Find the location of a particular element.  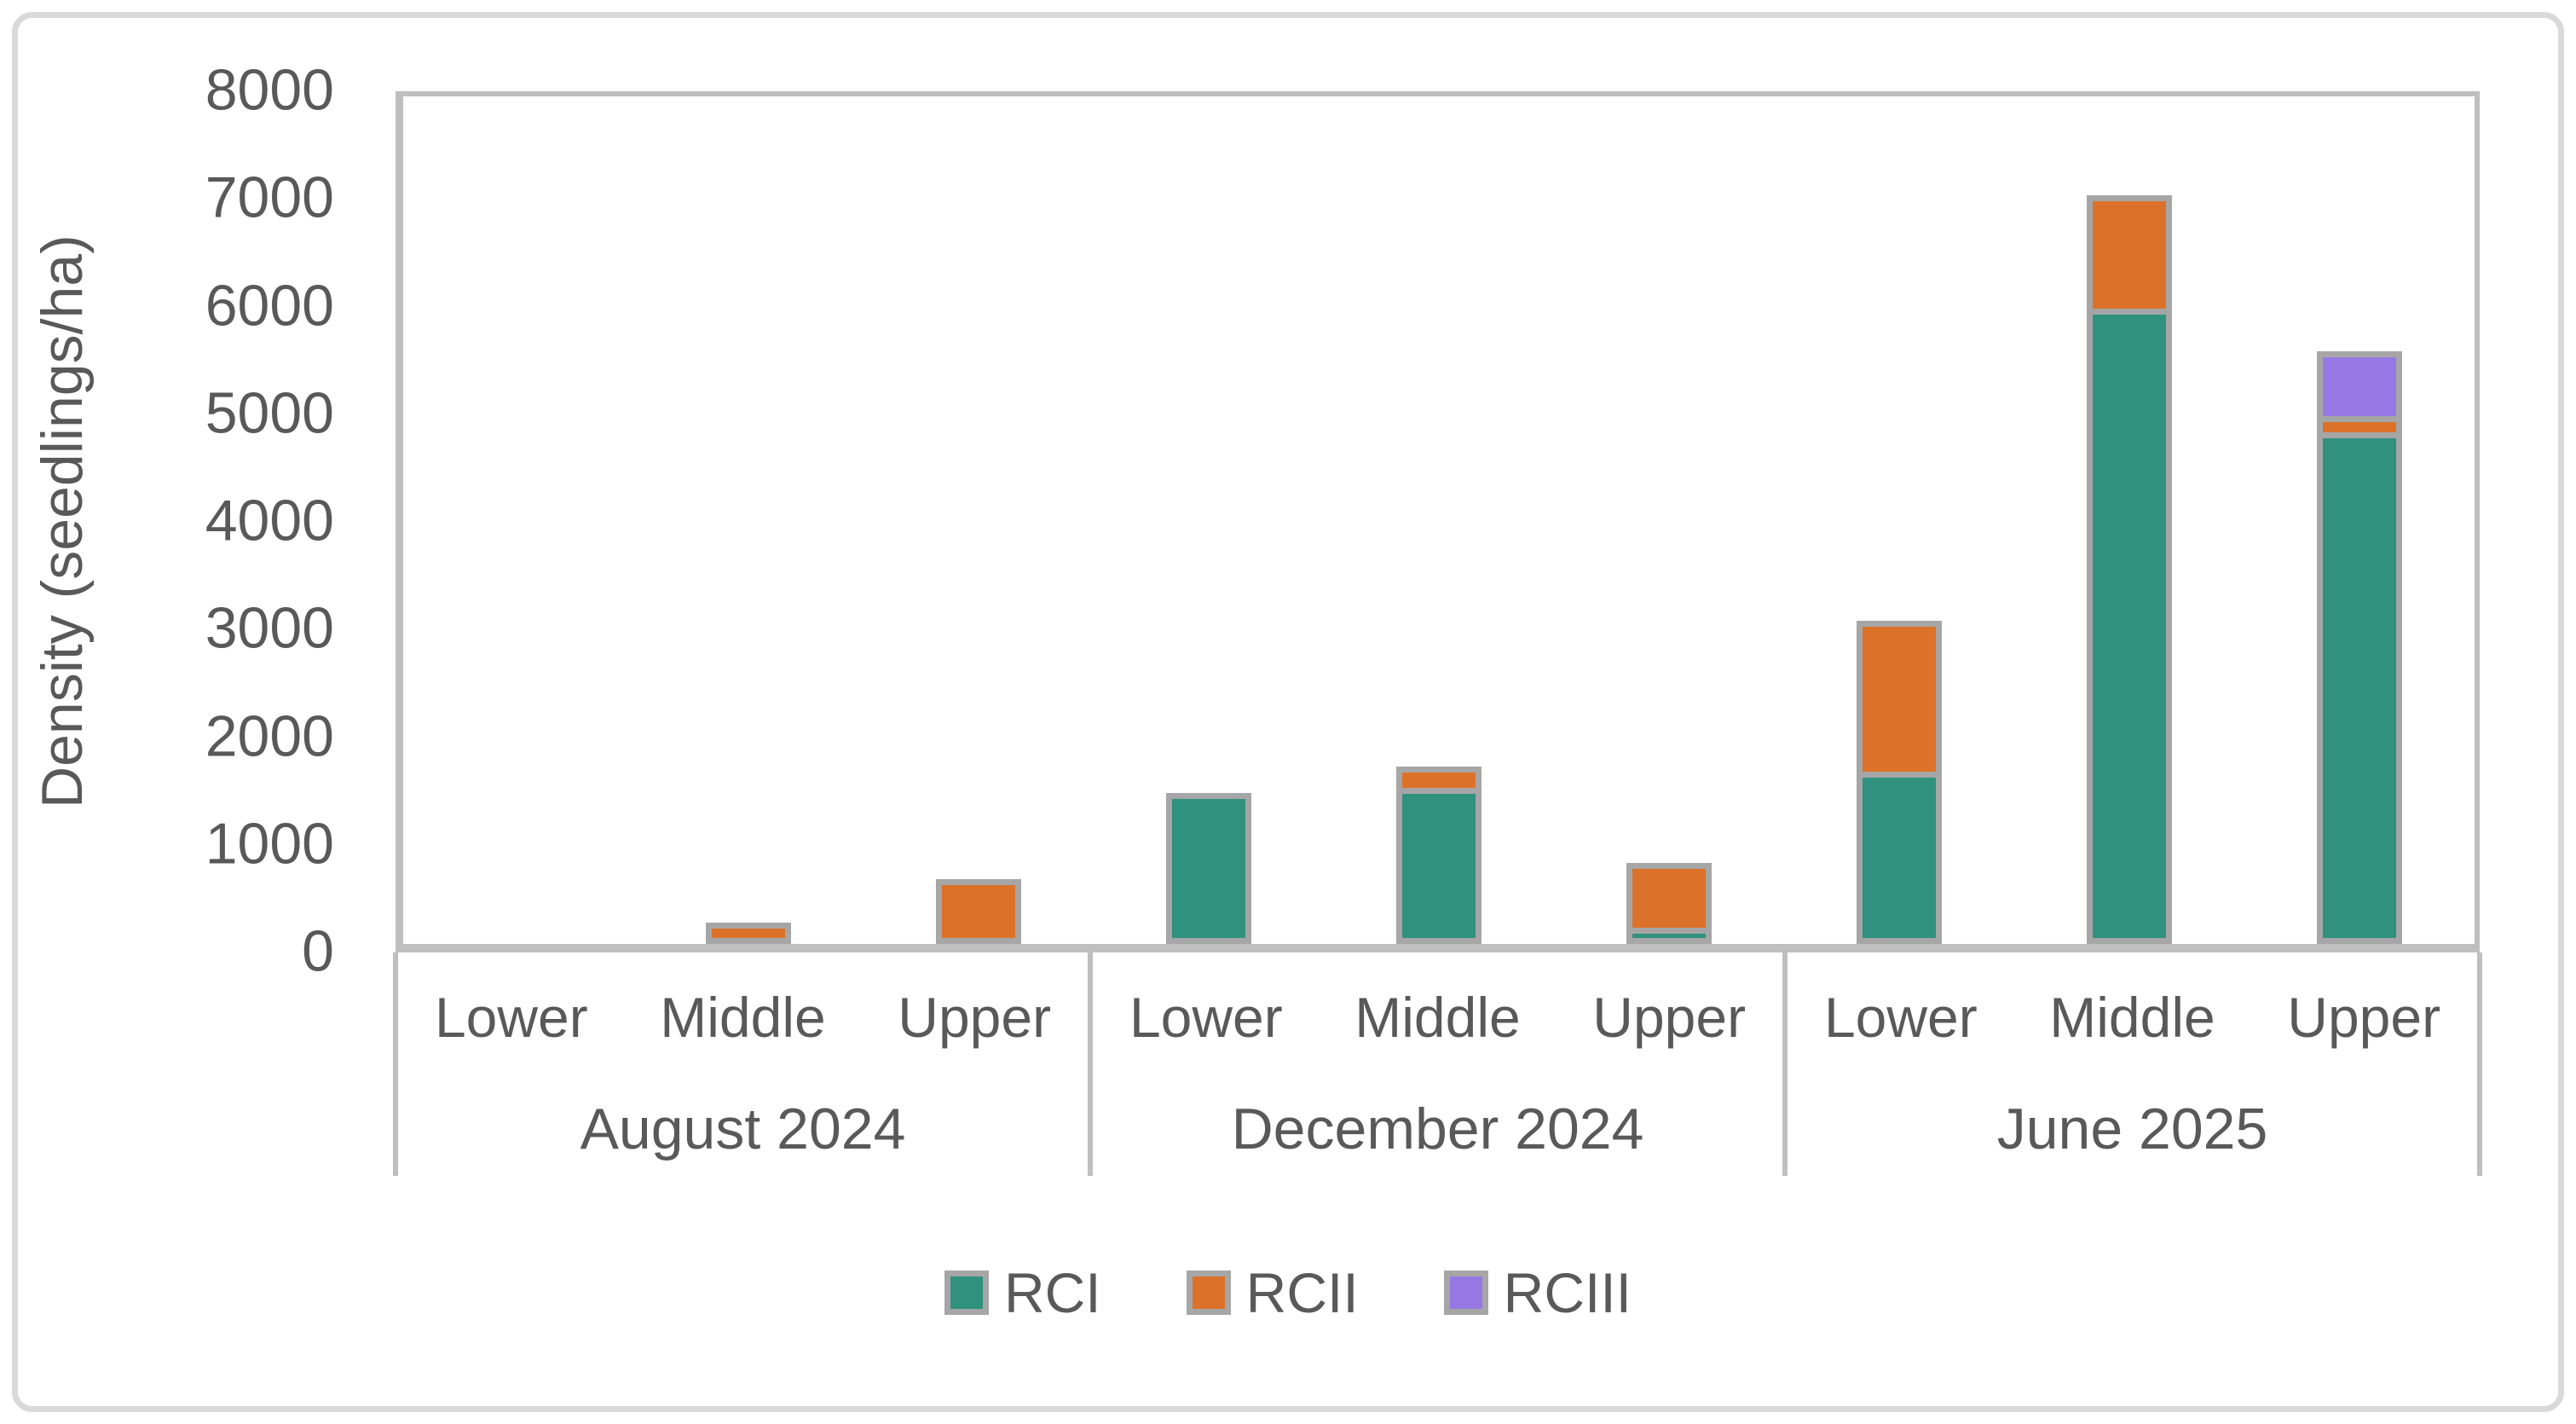

stacked-bar-august-2024-upper is located at coordinates (978, 911).